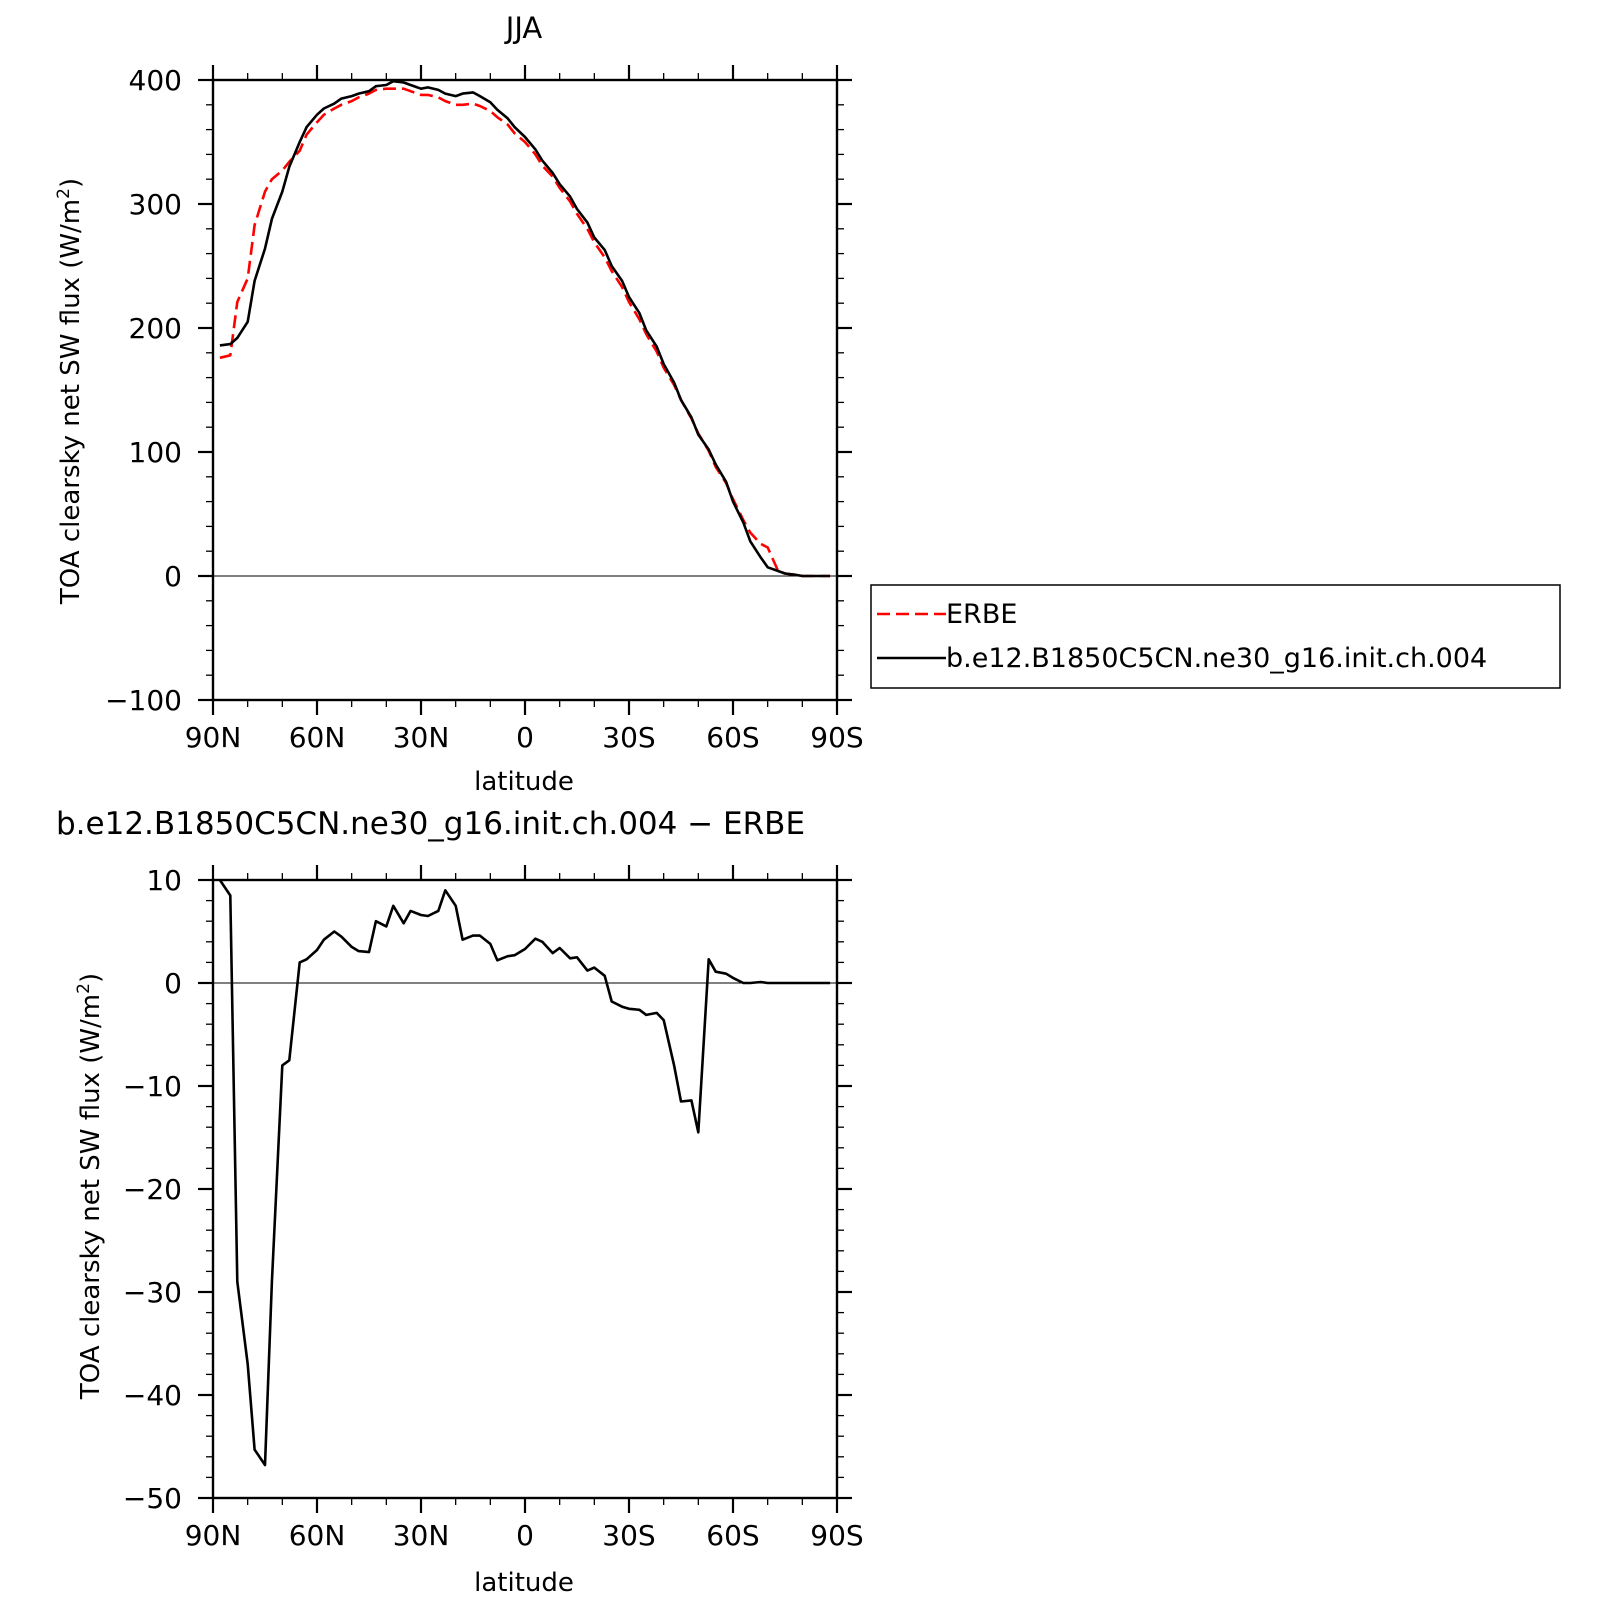 The image size is (1603, 1603). What do you see at coordinates (155, 204) in the screenshot?
I see `y-tick-label: 300` at bounding box center [155, 204].